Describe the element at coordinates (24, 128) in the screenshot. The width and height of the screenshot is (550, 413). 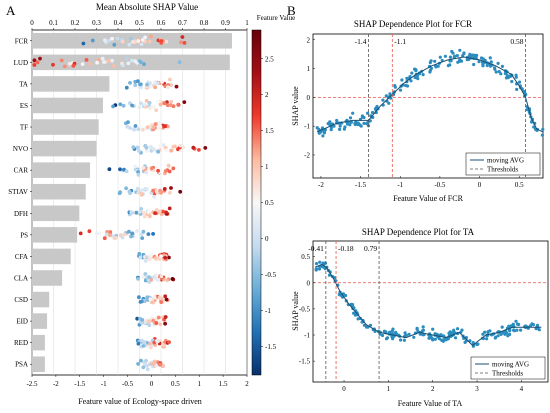
I see `feature-label-tf: TF` at that location.